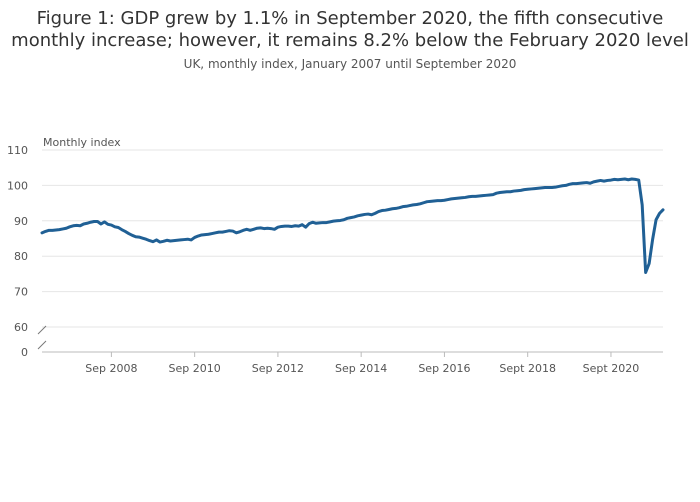  I want to click on x-tick-label: Sep 2012, so click(278, 368).